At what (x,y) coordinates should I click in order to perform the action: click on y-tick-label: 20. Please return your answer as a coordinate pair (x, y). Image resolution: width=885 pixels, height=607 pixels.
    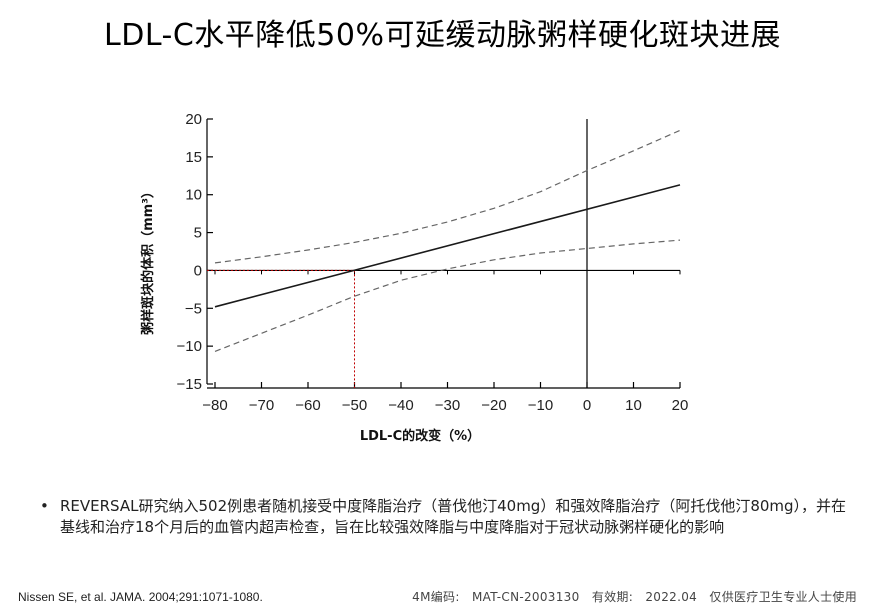
    Looking at the image, I should click on (193, 119).